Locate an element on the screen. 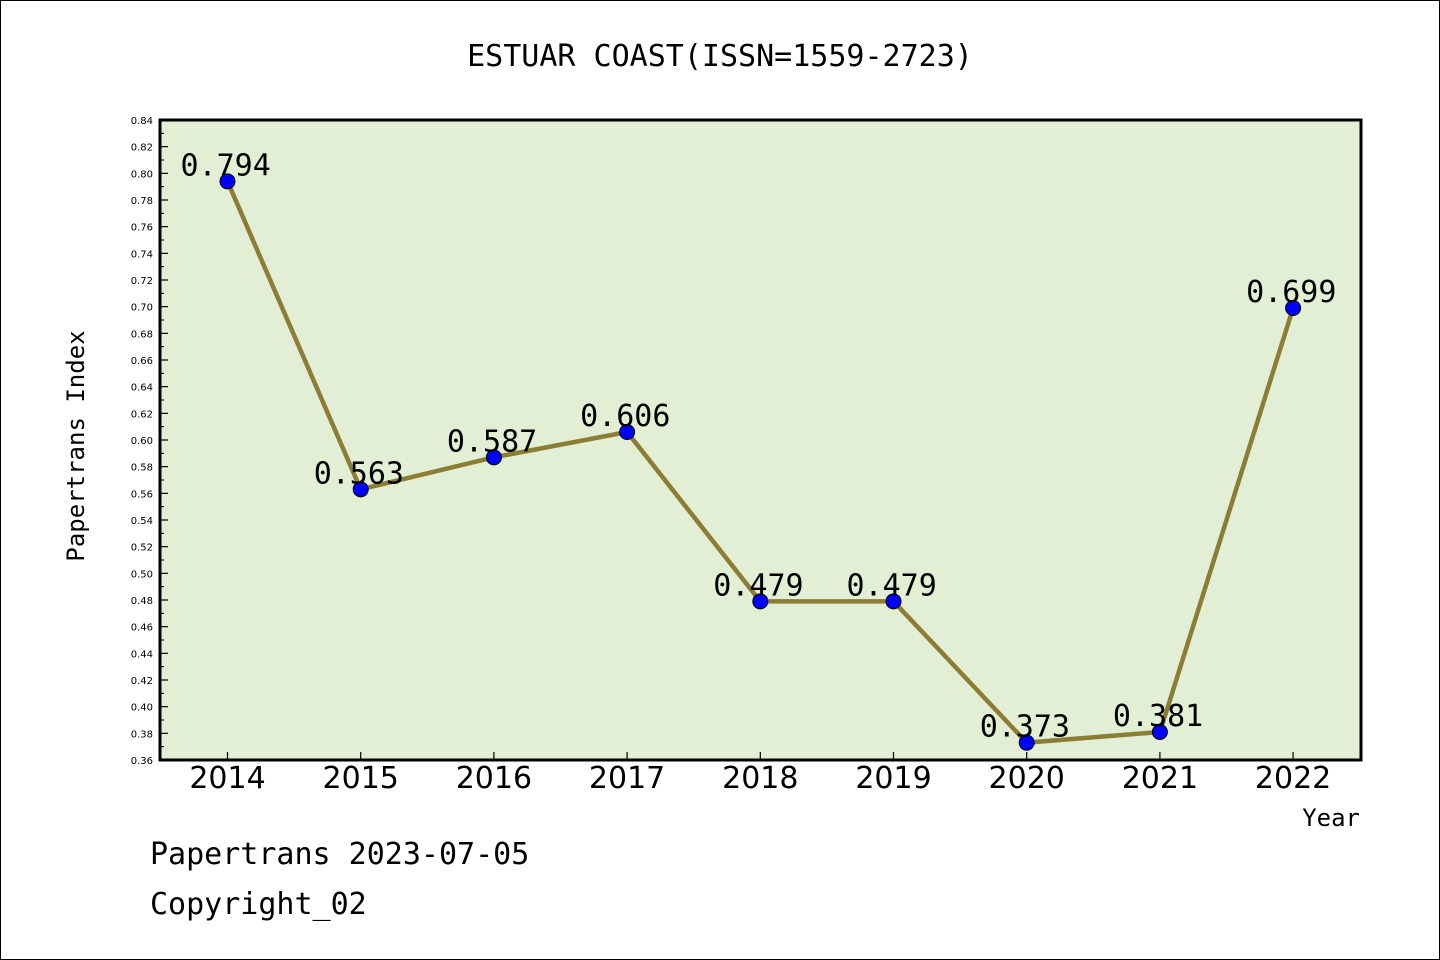  x-axis: 2014 2015 2016 2017 2018 2019 2020 2021 2022 is located at coordinates (760, 774).